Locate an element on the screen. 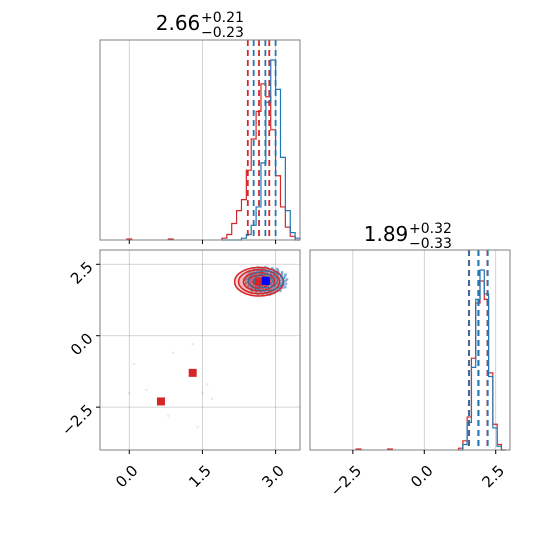  joint-x-tick-labels: 0.0 1.5 3.0 is located at coordinates (200, 477).